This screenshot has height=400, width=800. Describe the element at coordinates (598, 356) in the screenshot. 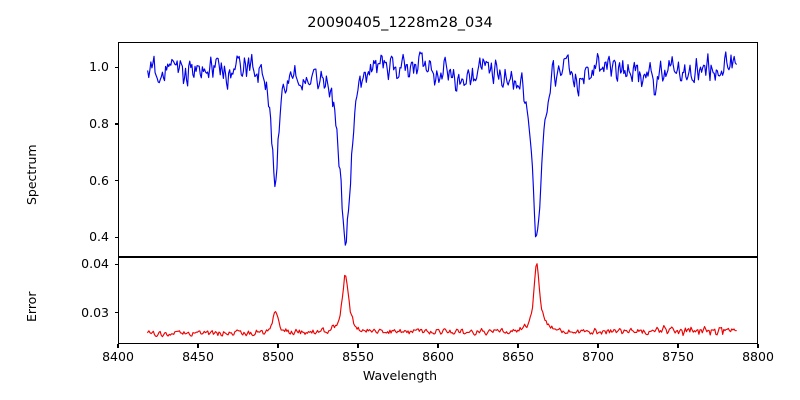

I see `x-axis-tick-label: 8700` at that location.